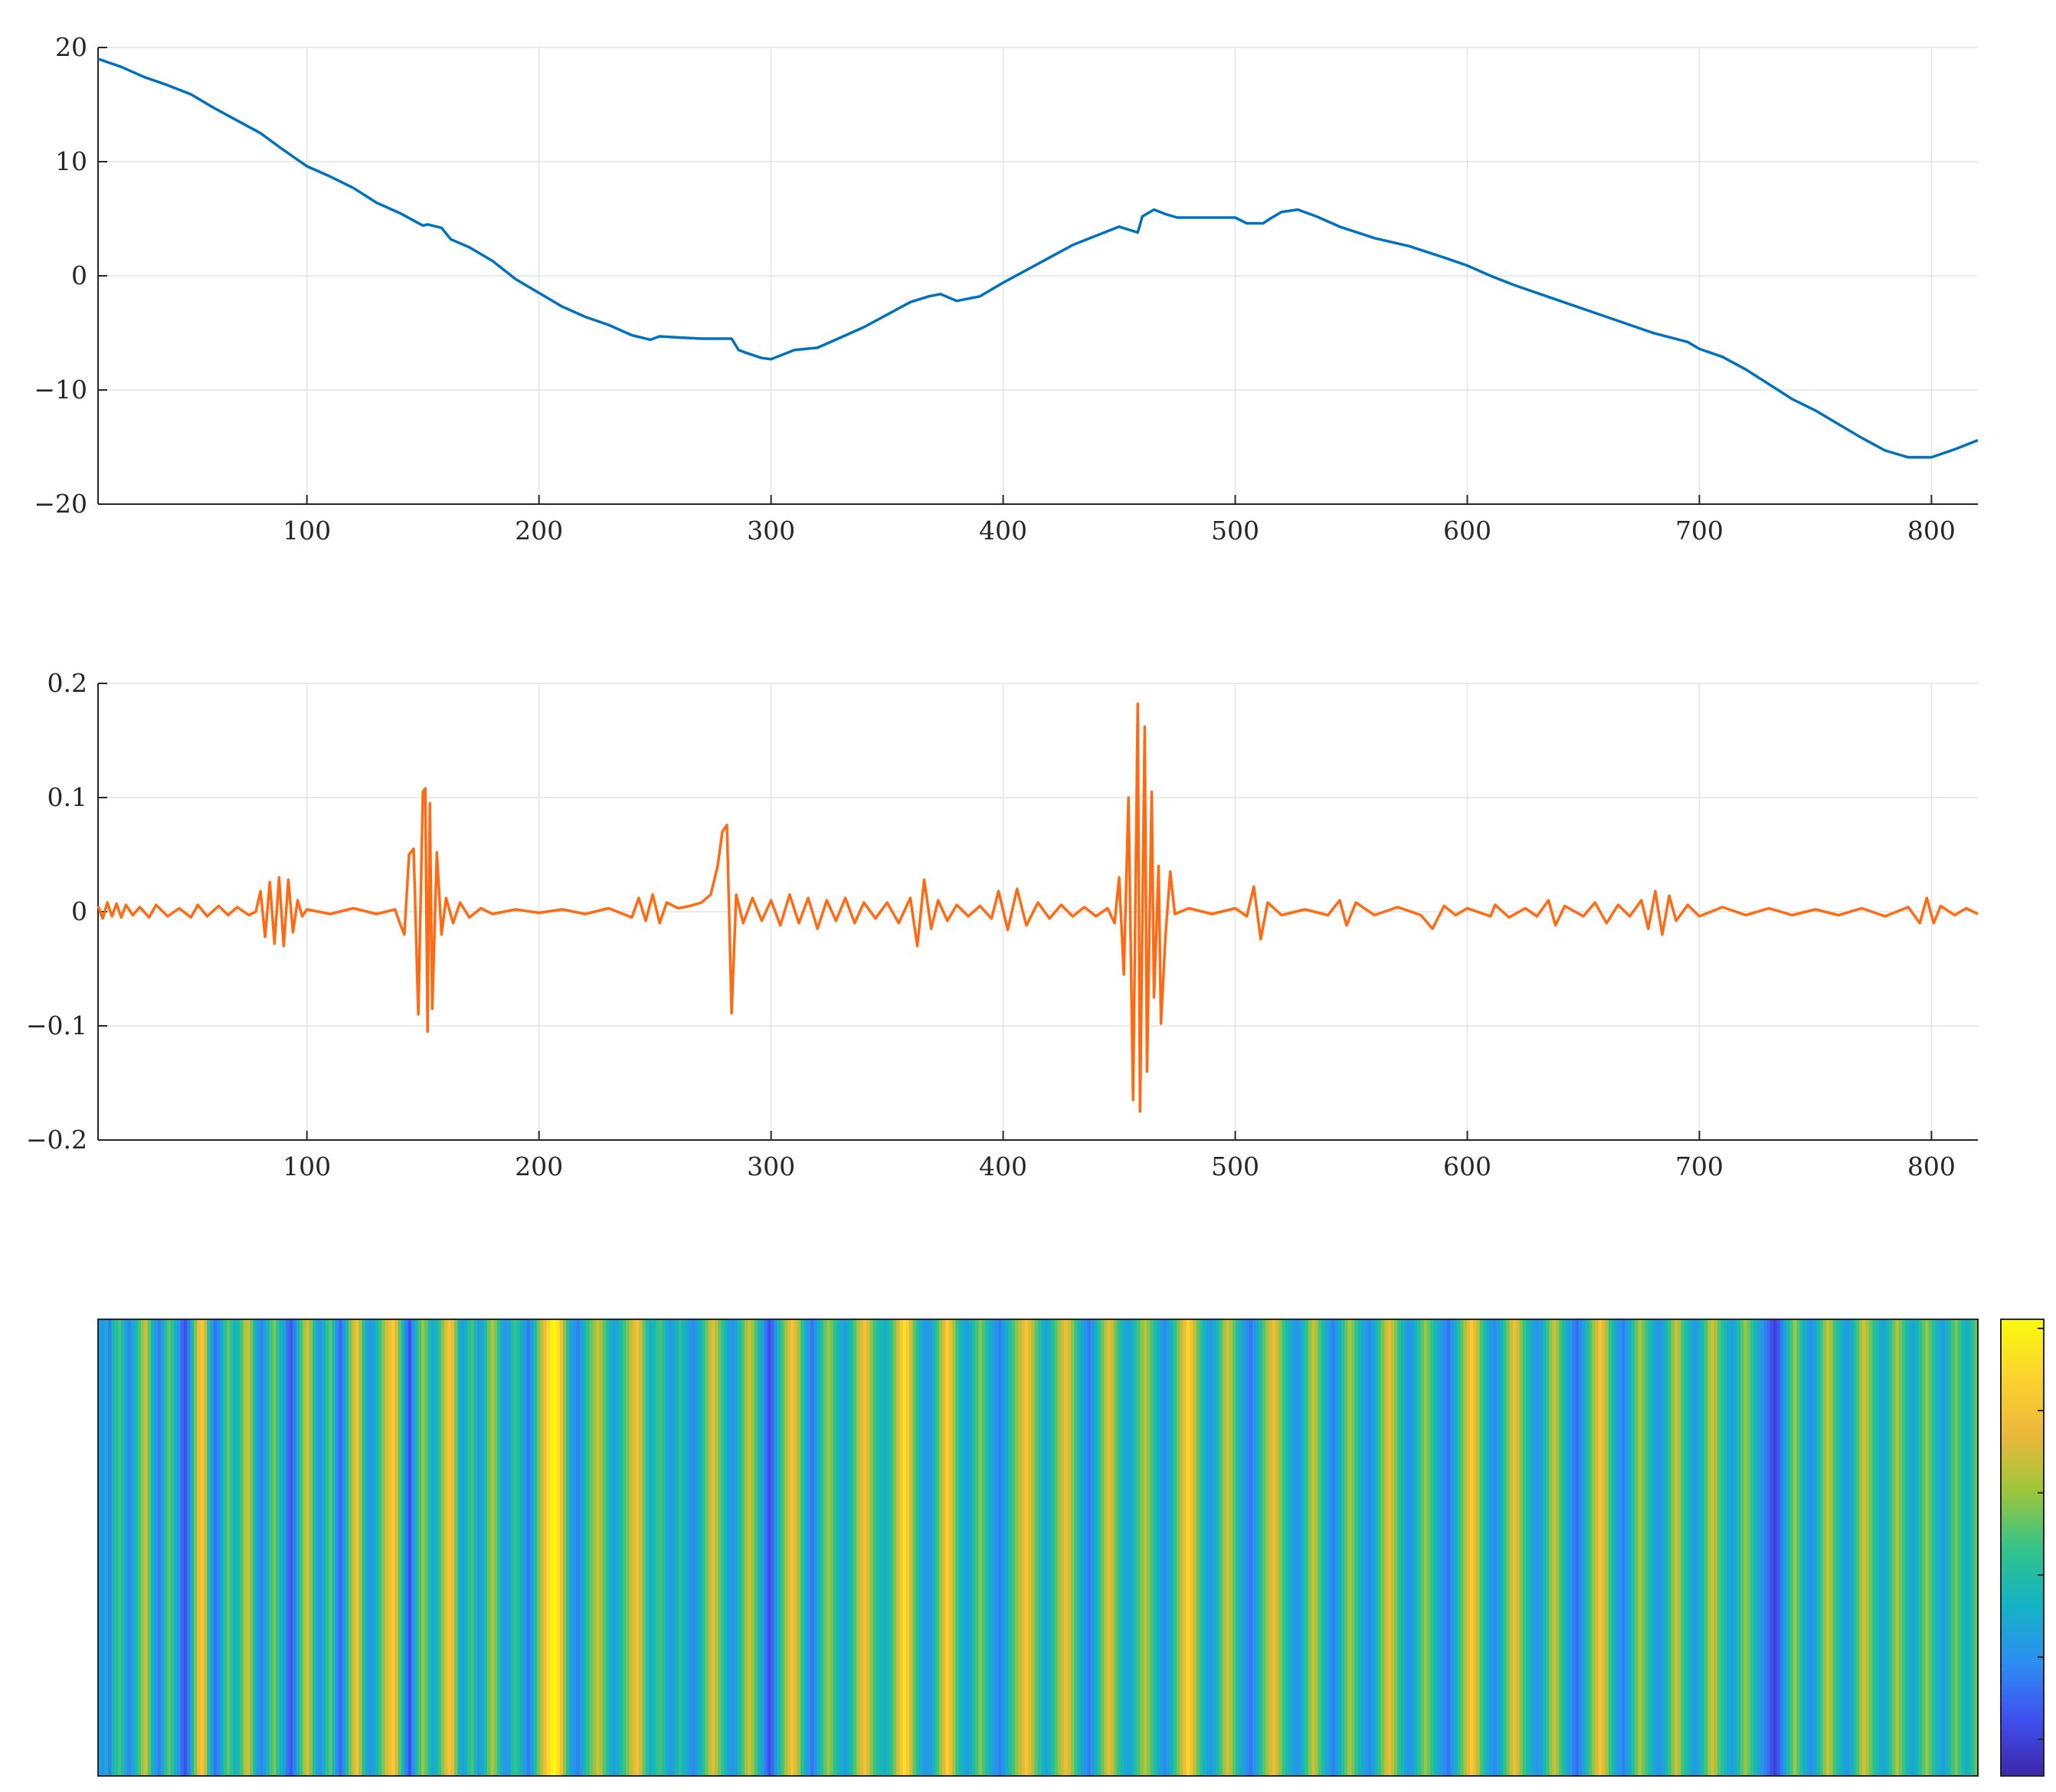 This screenshot has width=2056, height=1792. I want to click on x-tick-label: 200, so click(539, 531).